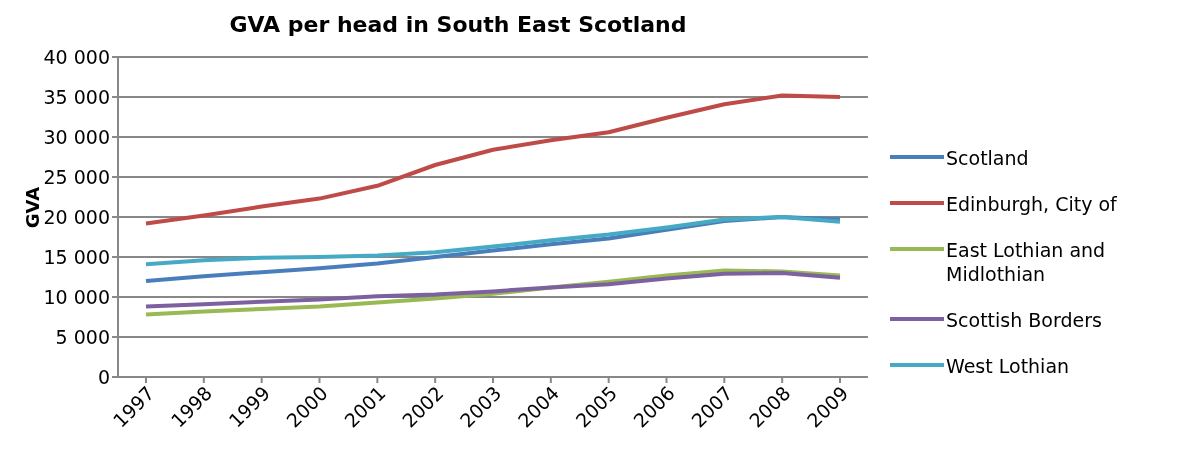 Image resolution: width=1178 pixels, height=466 pixels. What do you see at coordinates (76, 216) in the screenshot?
I see `y-tick-label: 20 000` at bounding box center [76, 216].